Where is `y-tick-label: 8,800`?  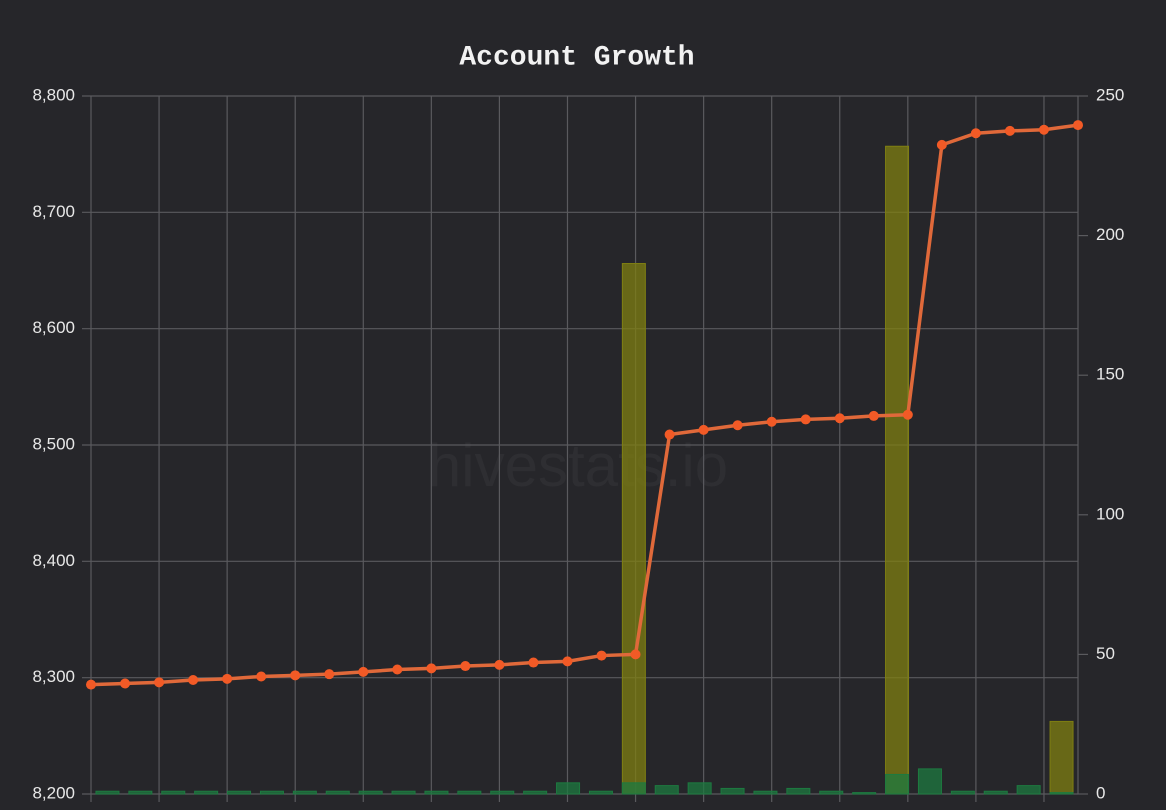 y-tick-label: 8,800 is located at coordinates (53, 94).